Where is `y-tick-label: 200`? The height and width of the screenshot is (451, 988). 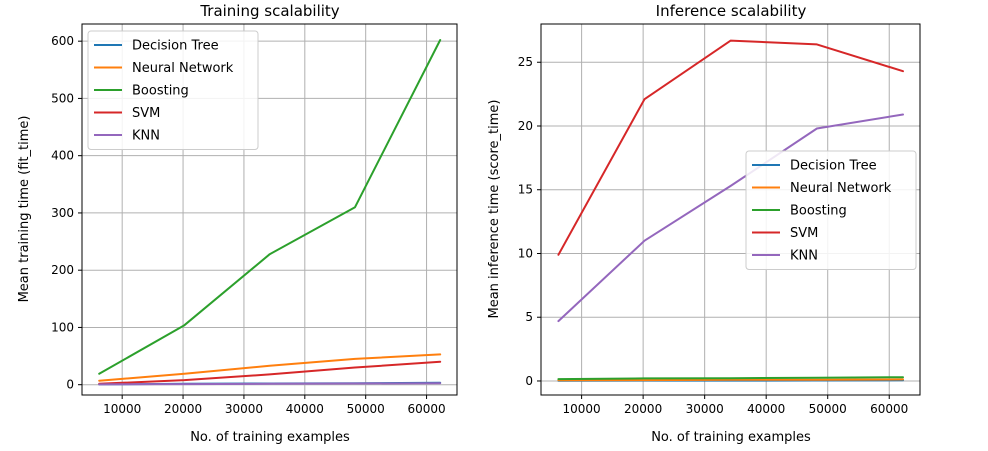
y-tick-label: 200 is located at coordinates (62, 270).